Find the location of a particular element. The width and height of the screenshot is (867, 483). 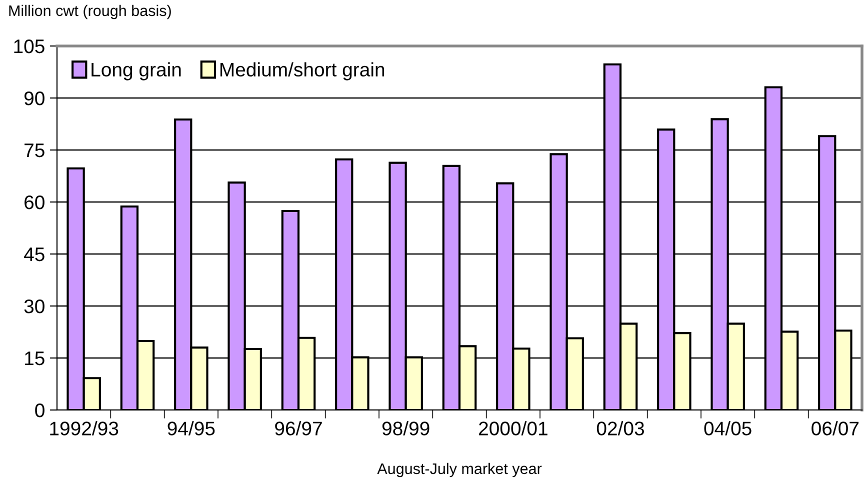

y-tick-label: 45 is located at coordinates (34, 255).